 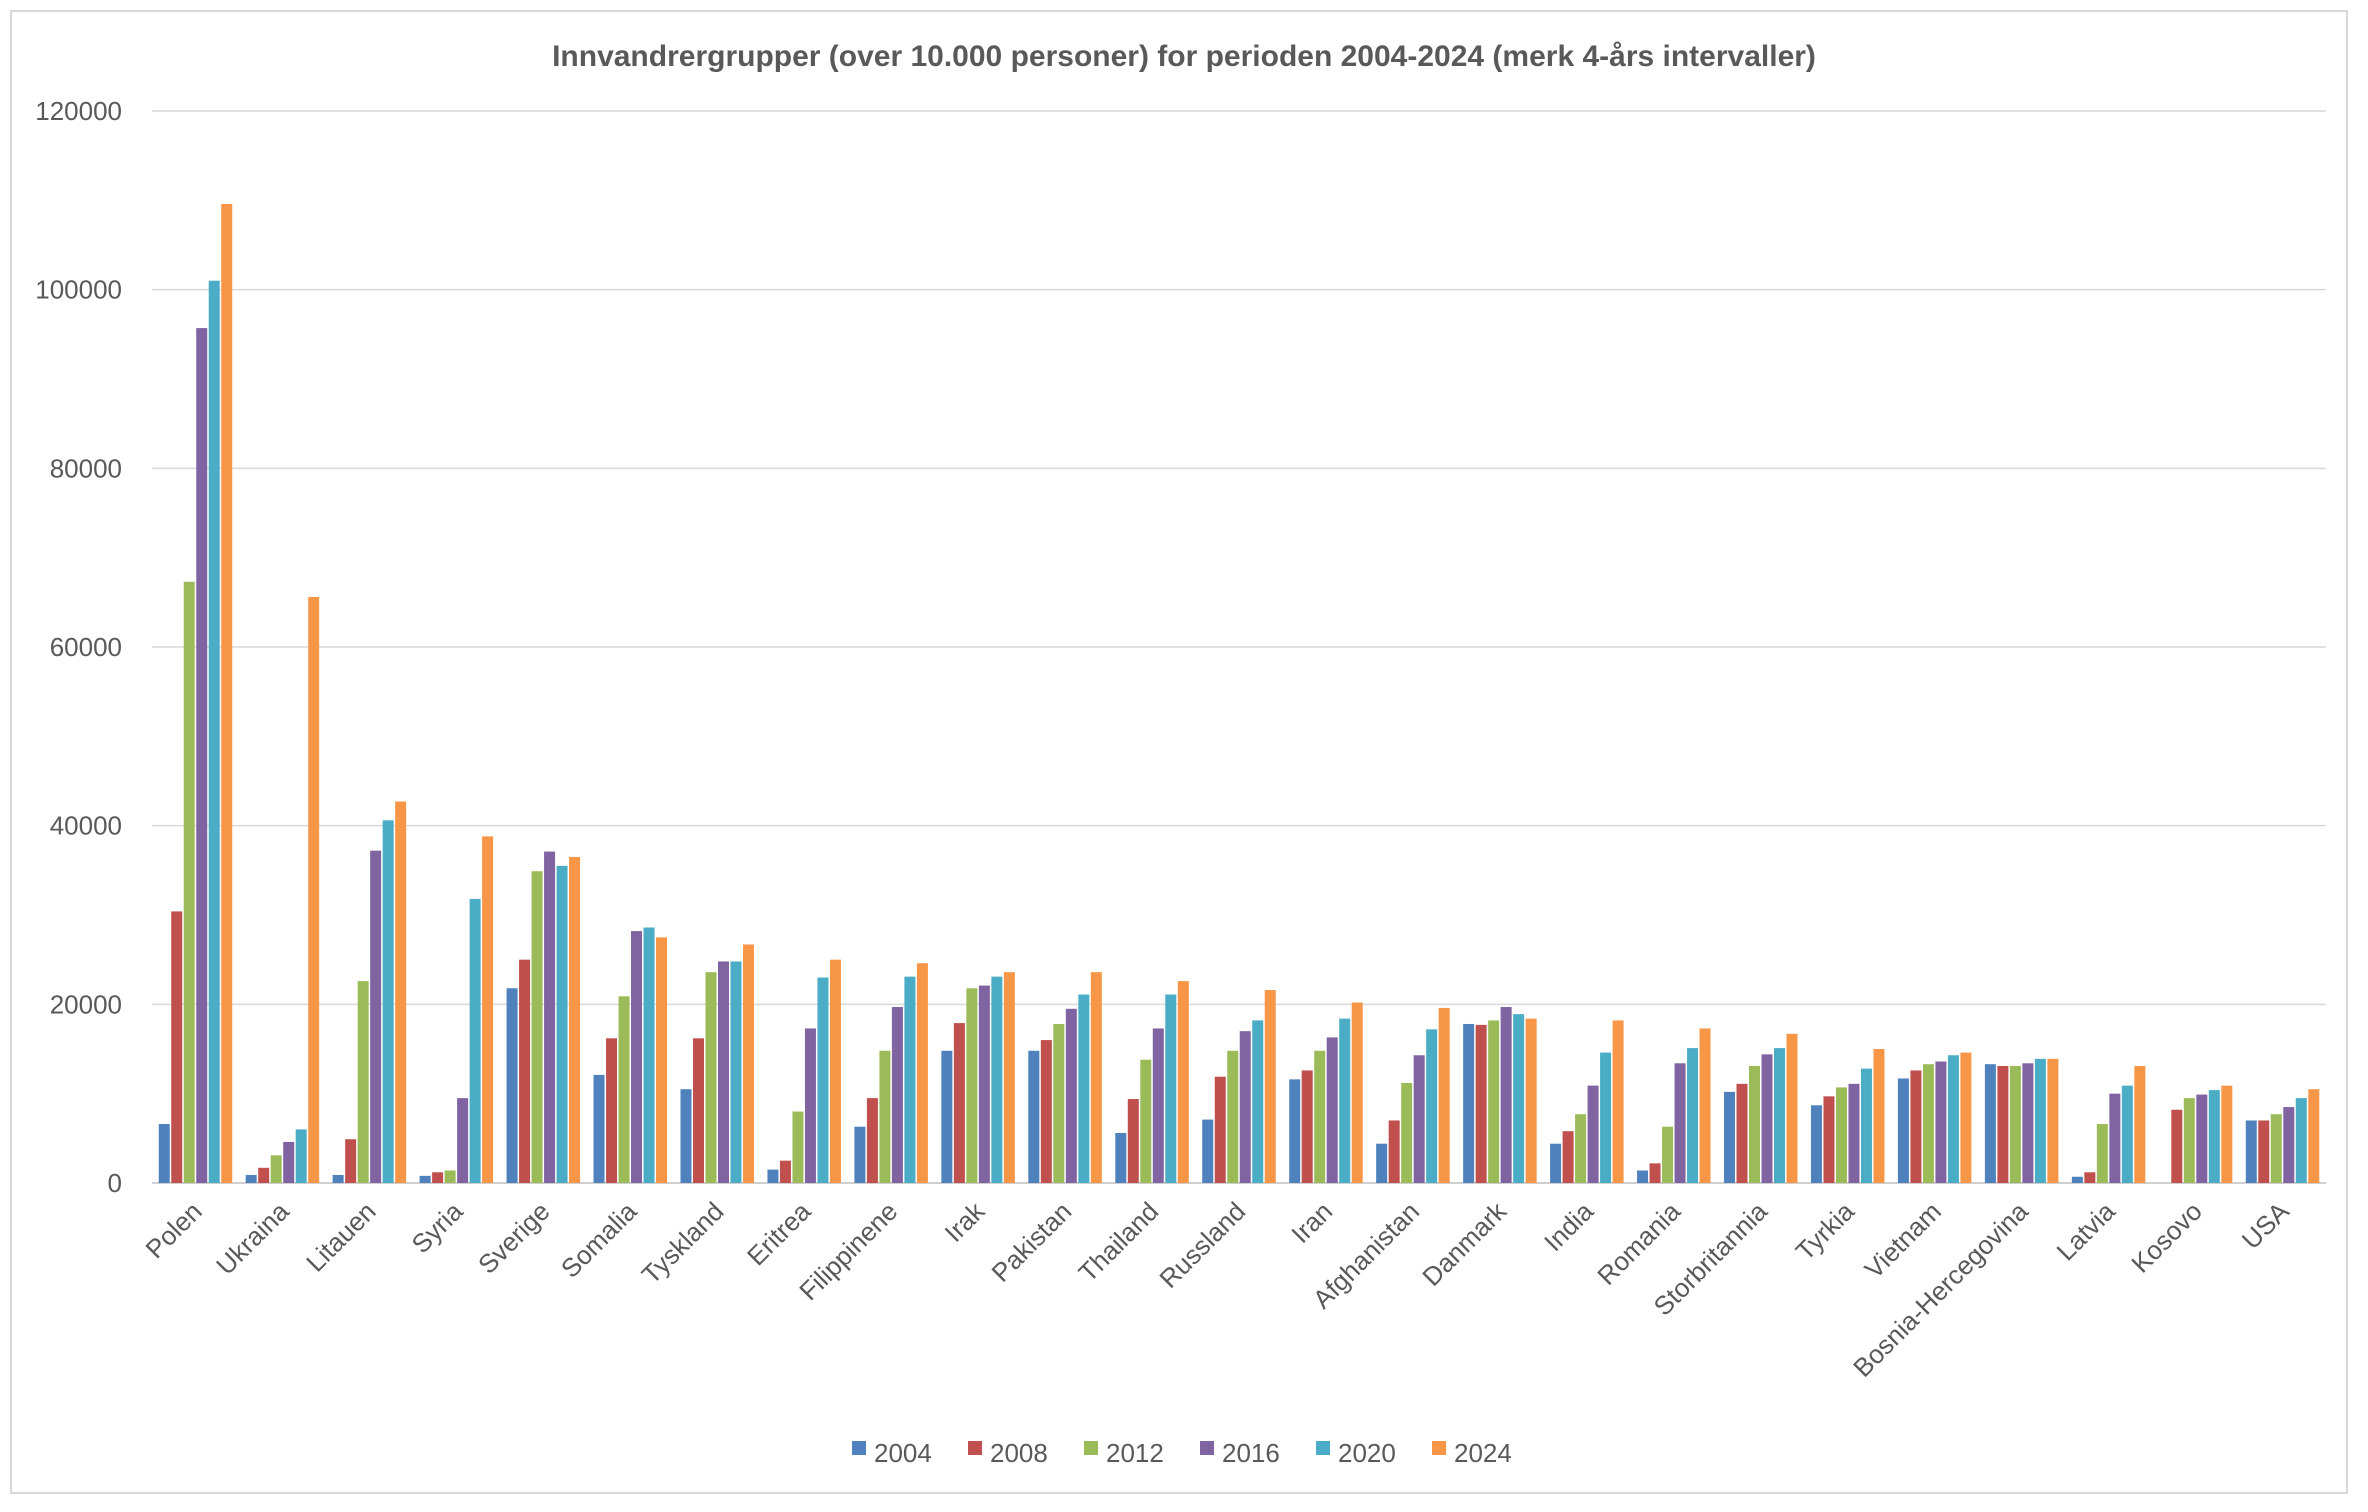 What do you see at coordinates (612, 1110) in the screenshot?
I see `bar-2008-somalia` at bounding box center [612, 1110].